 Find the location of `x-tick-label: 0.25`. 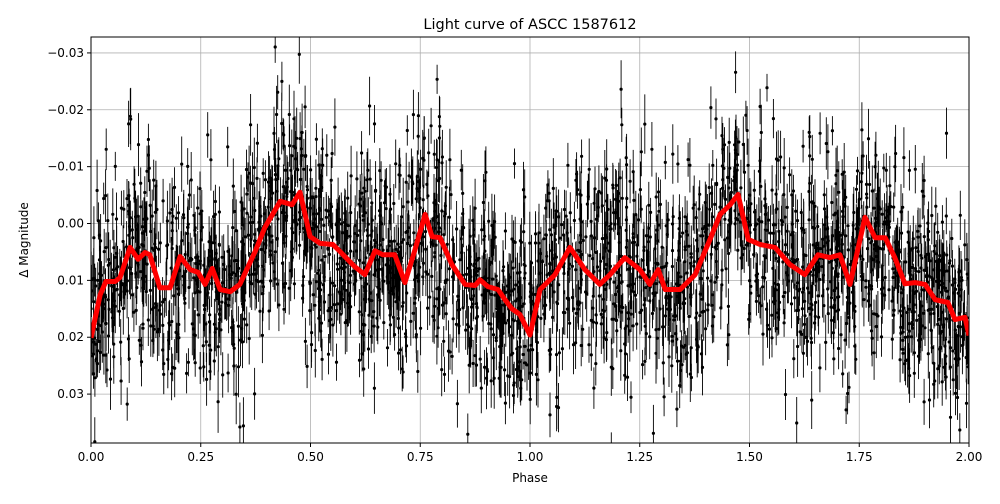

x-tick-label: 0.25 is located at coordinates (200, 457).